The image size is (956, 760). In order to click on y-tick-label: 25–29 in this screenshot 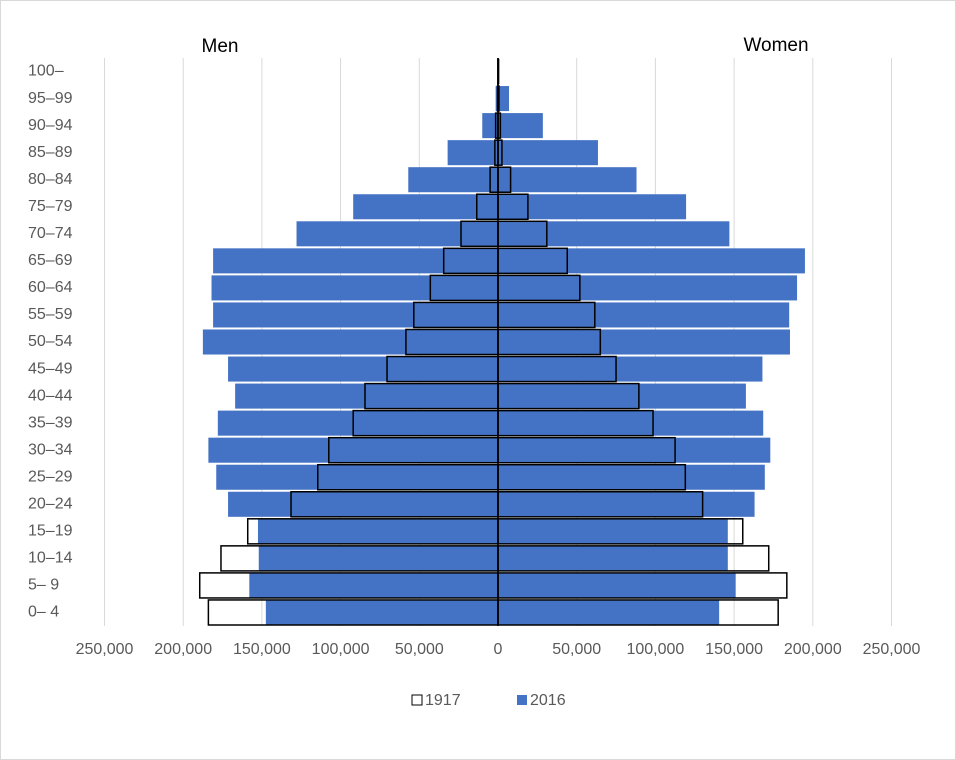, I will do `click(50, 476)`.